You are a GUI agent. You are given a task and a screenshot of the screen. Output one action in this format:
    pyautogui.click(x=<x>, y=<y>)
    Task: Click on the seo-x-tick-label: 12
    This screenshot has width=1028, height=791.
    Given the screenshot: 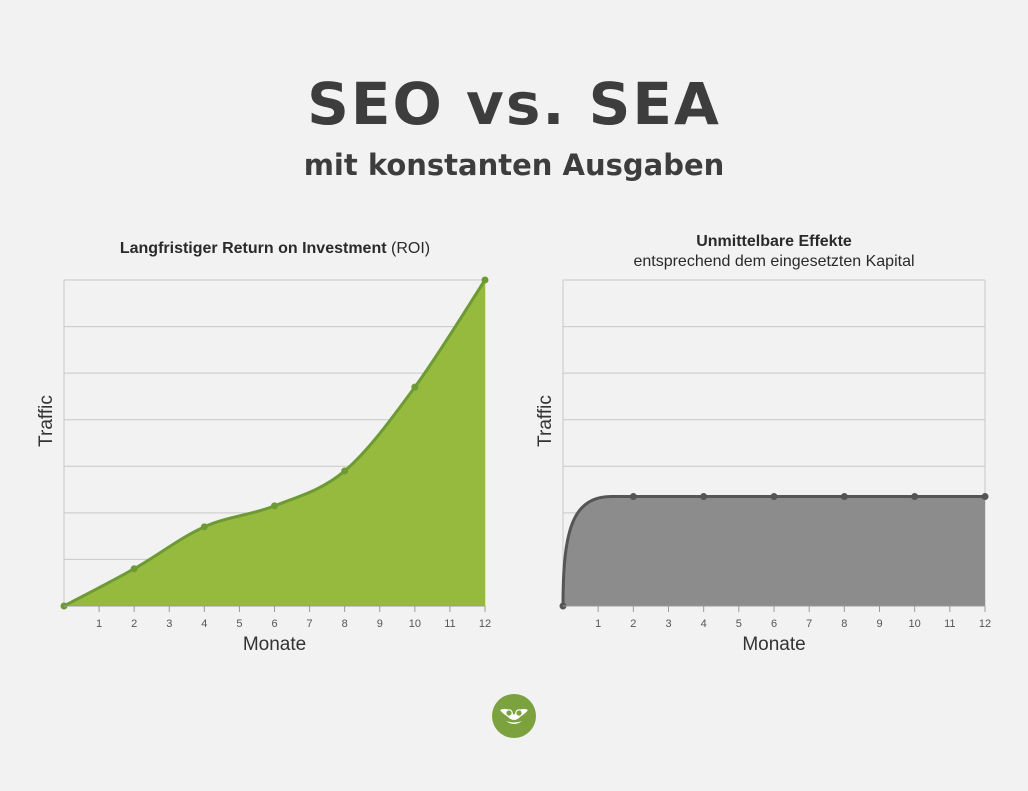 What is the action you would take?
    pyautogui.click(x=485, y=624)
    